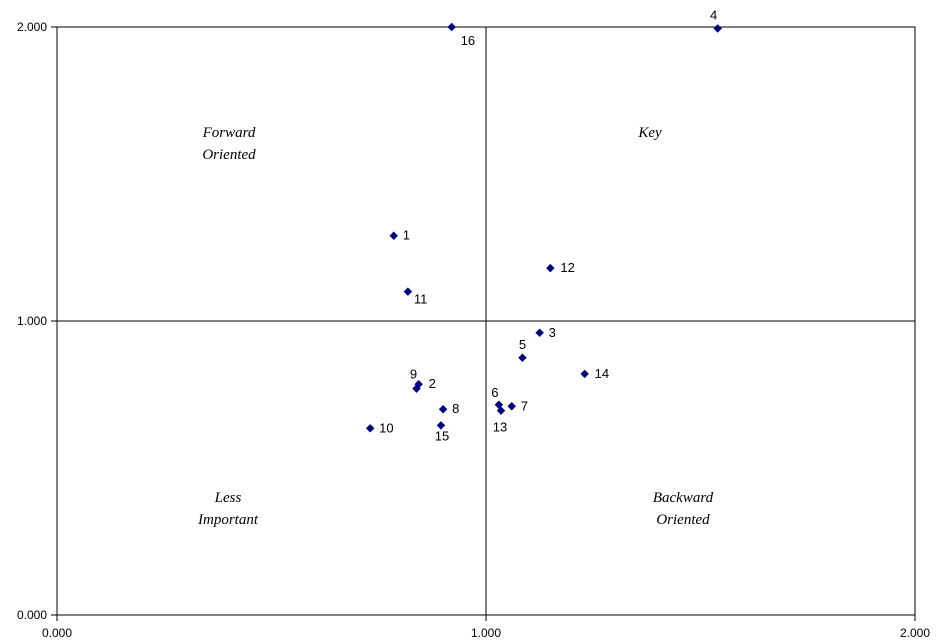 Image resolution: width=936 pixels, height=643 pixels. Describe the element at coordinates (421, 299) in the screenshot. I see `point-label-11: 11` at that location.